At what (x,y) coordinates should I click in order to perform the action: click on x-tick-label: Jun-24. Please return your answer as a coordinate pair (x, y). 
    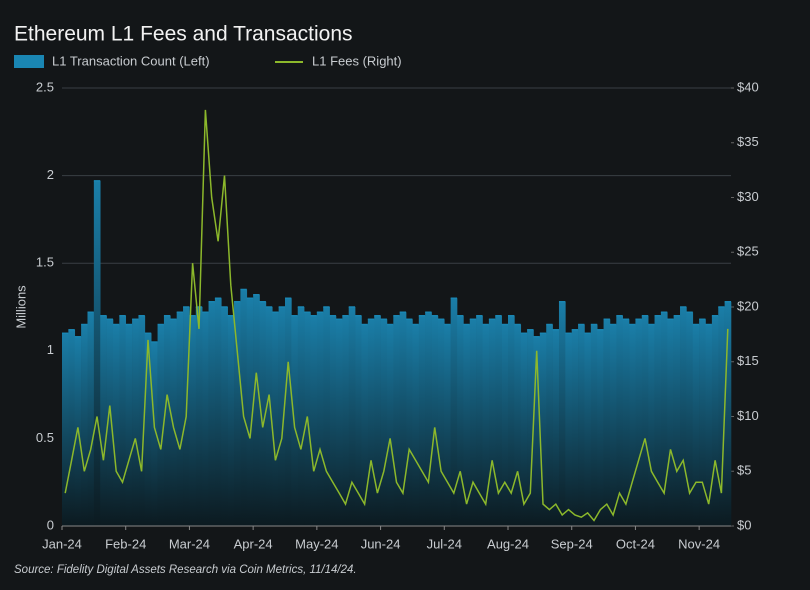
    Looking at the image, I should click on (381, 543).